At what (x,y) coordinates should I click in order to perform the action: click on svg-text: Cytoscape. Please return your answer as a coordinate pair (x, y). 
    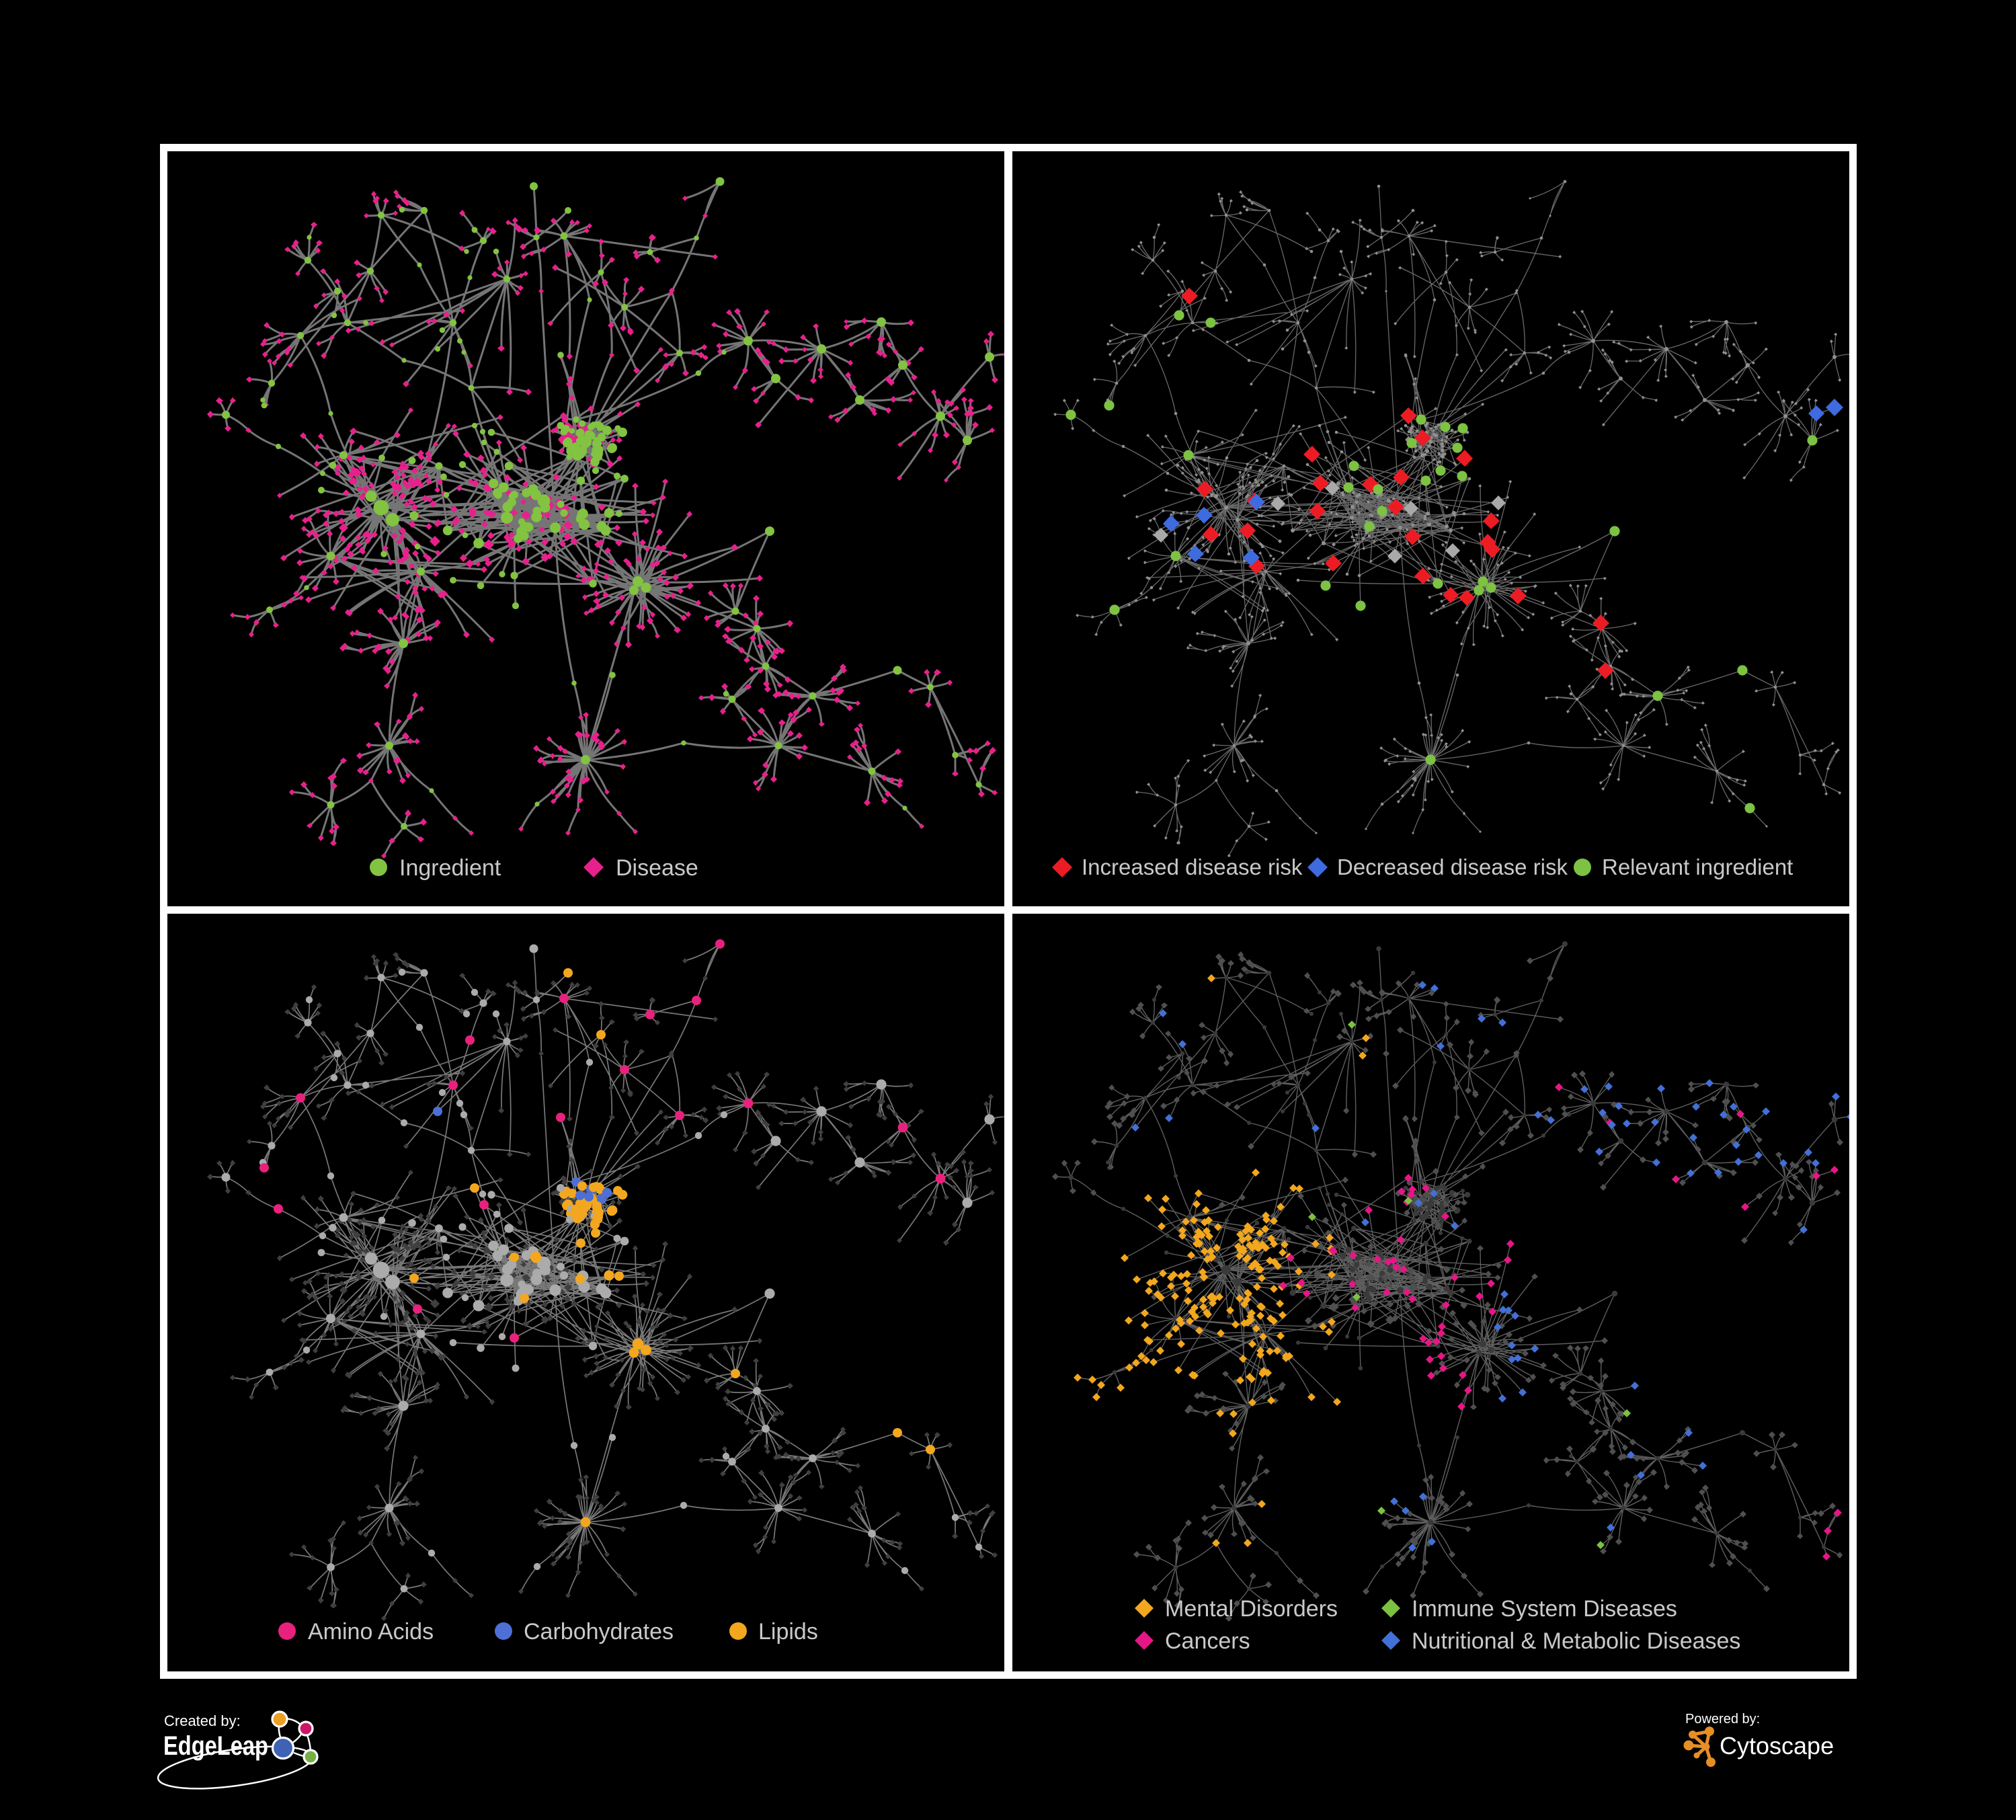
    Looking at the image, I should click on (1777, 1745).